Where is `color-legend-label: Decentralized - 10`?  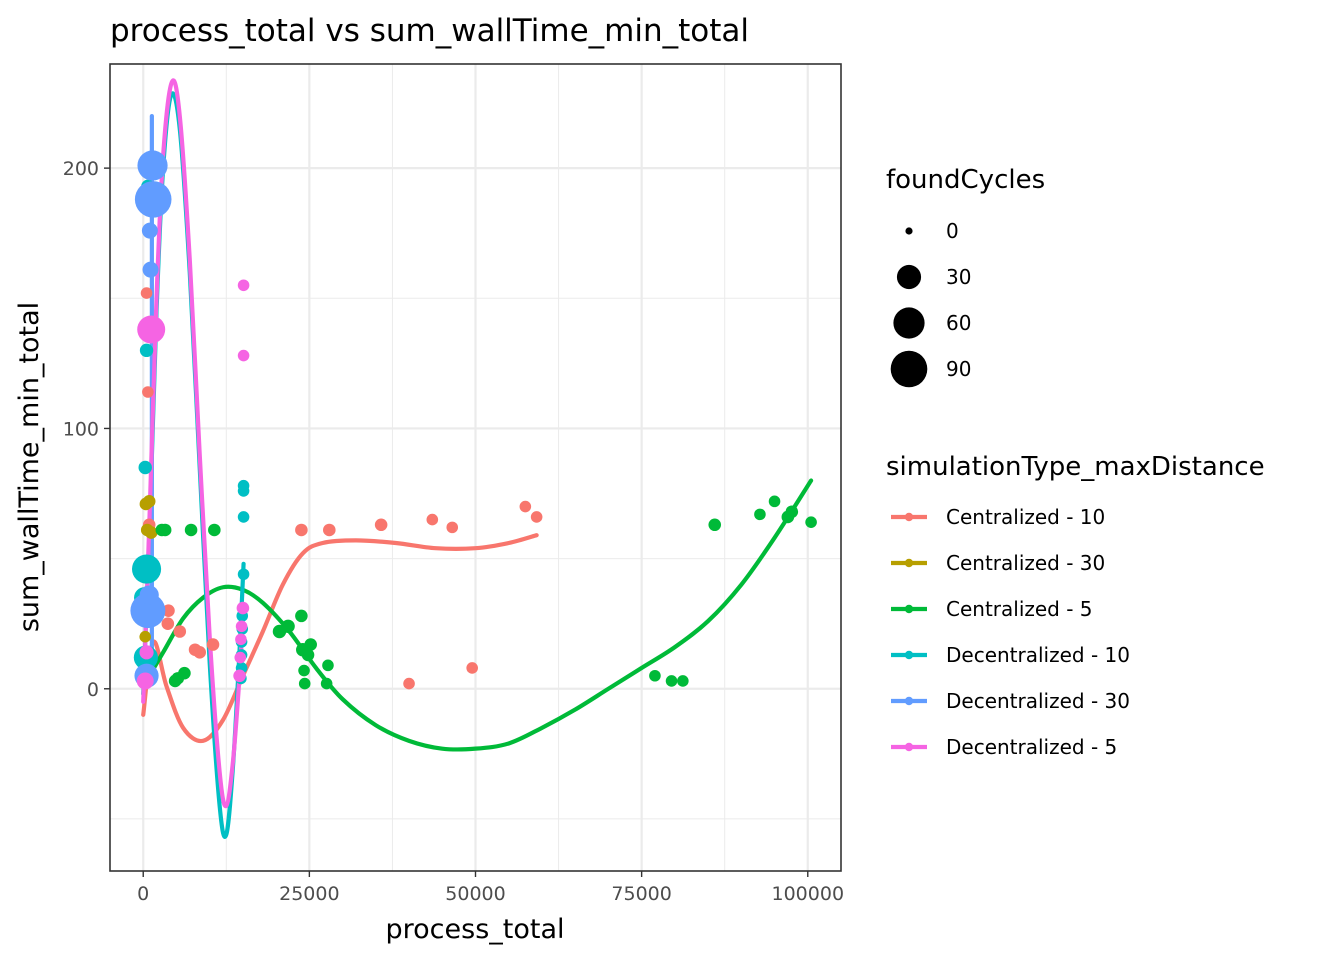 color-legend-label: Decentralized - 10 is located at coordinates (1038, 655).